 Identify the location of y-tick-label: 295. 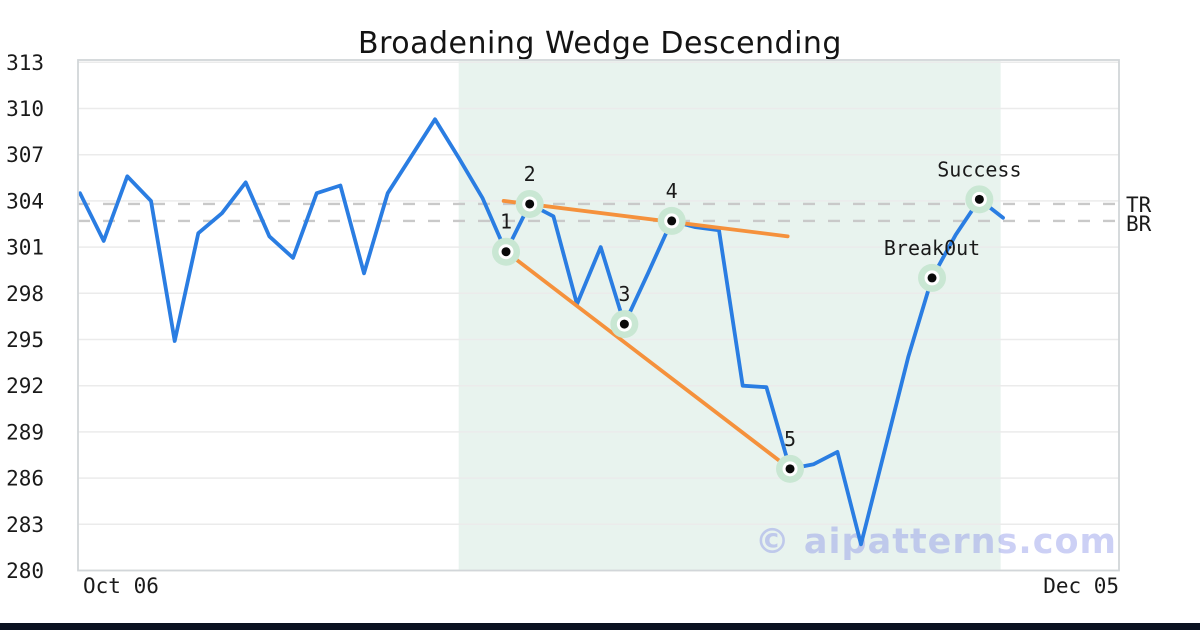
(25, 340).